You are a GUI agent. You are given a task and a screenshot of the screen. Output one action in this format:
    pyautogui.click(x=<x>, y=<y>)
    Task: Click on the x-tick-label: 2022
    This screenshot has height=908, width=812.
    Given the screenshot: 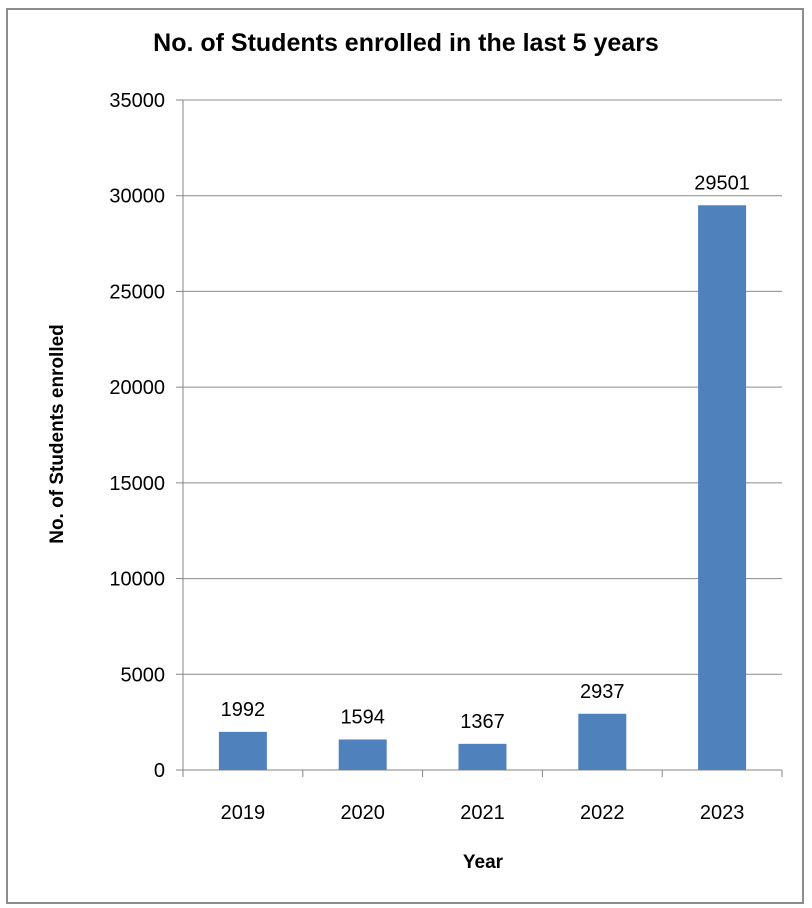 What is the action you would take?
    pyautogui.click(x=602, y=813)
    